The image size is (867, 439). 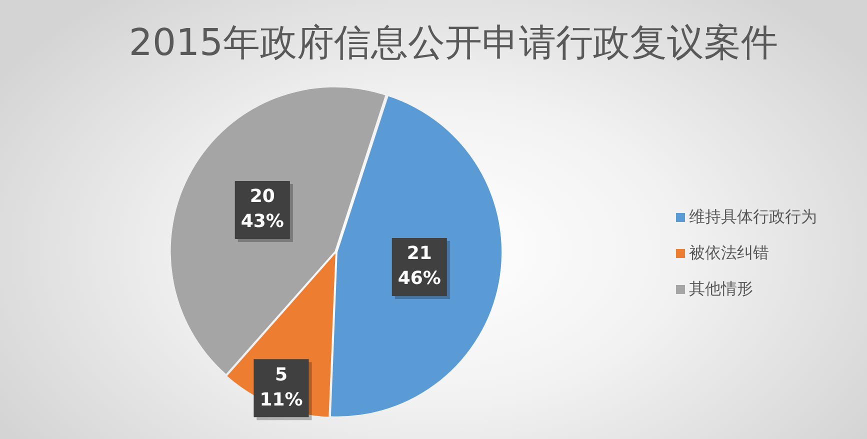 What do you see at coordinates (281, 387) in the screenshot?
I see `data-label: 5 11%` at bounding box center [281, 387].